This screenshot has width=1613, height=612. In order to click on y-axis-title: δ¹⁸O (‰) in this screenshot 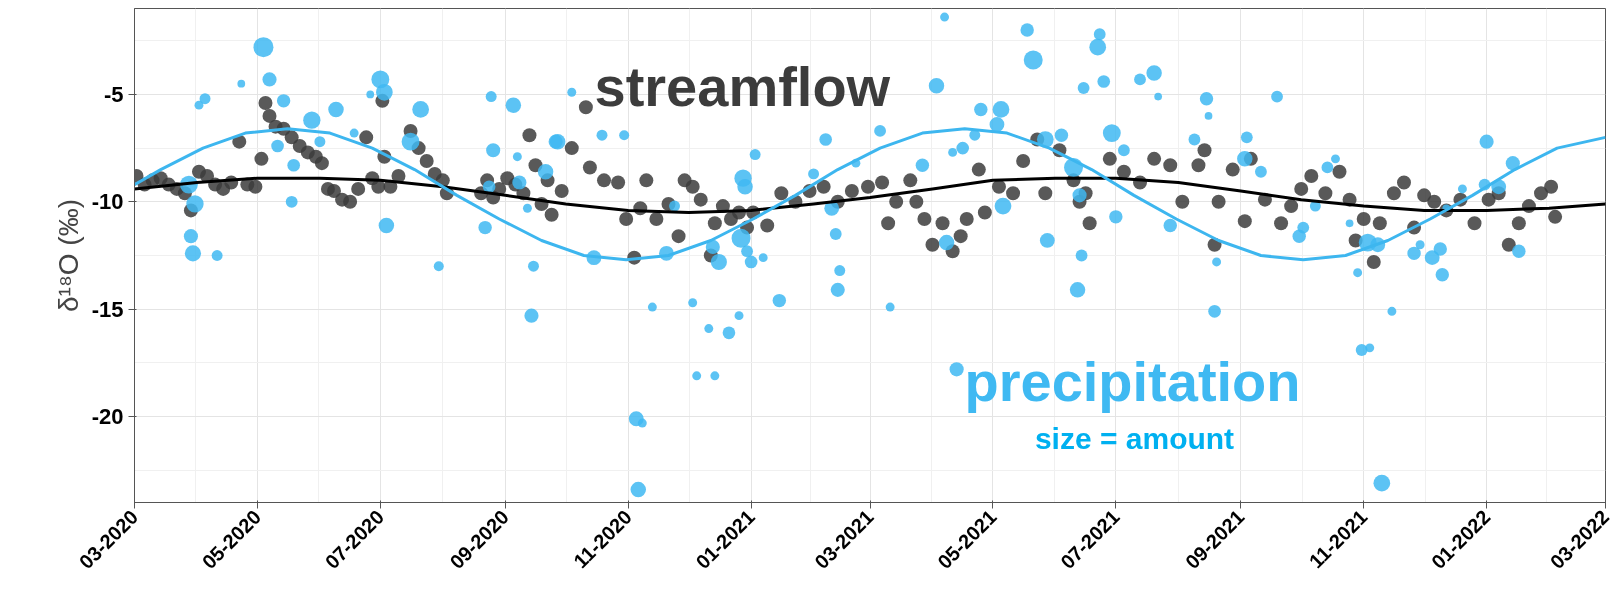, I will do `click(68, 255)`.